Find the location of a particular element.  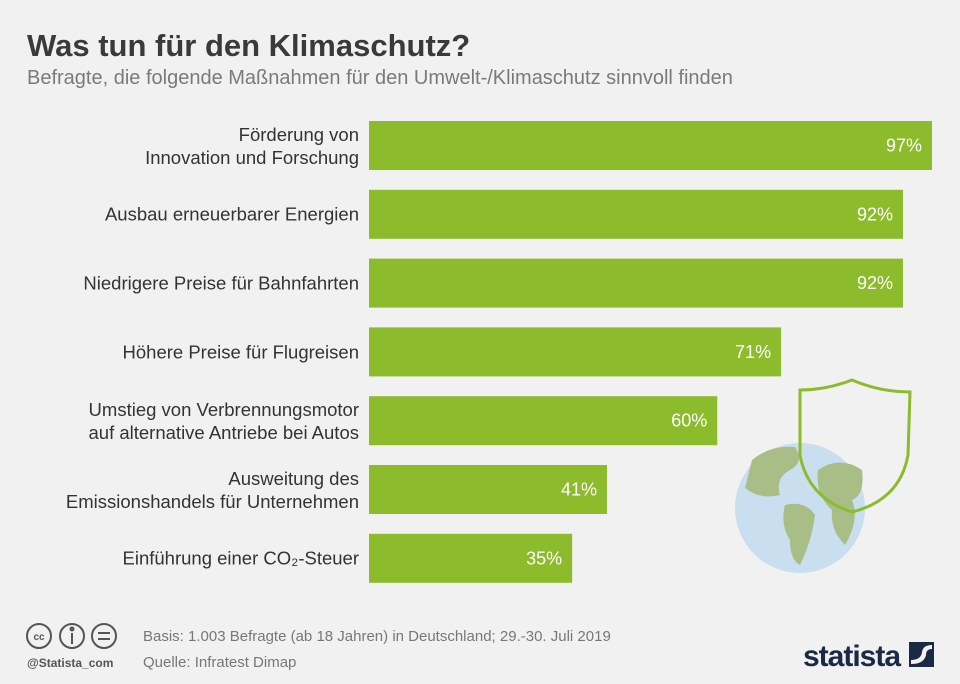

illustration is located at coordinates (823, 475).